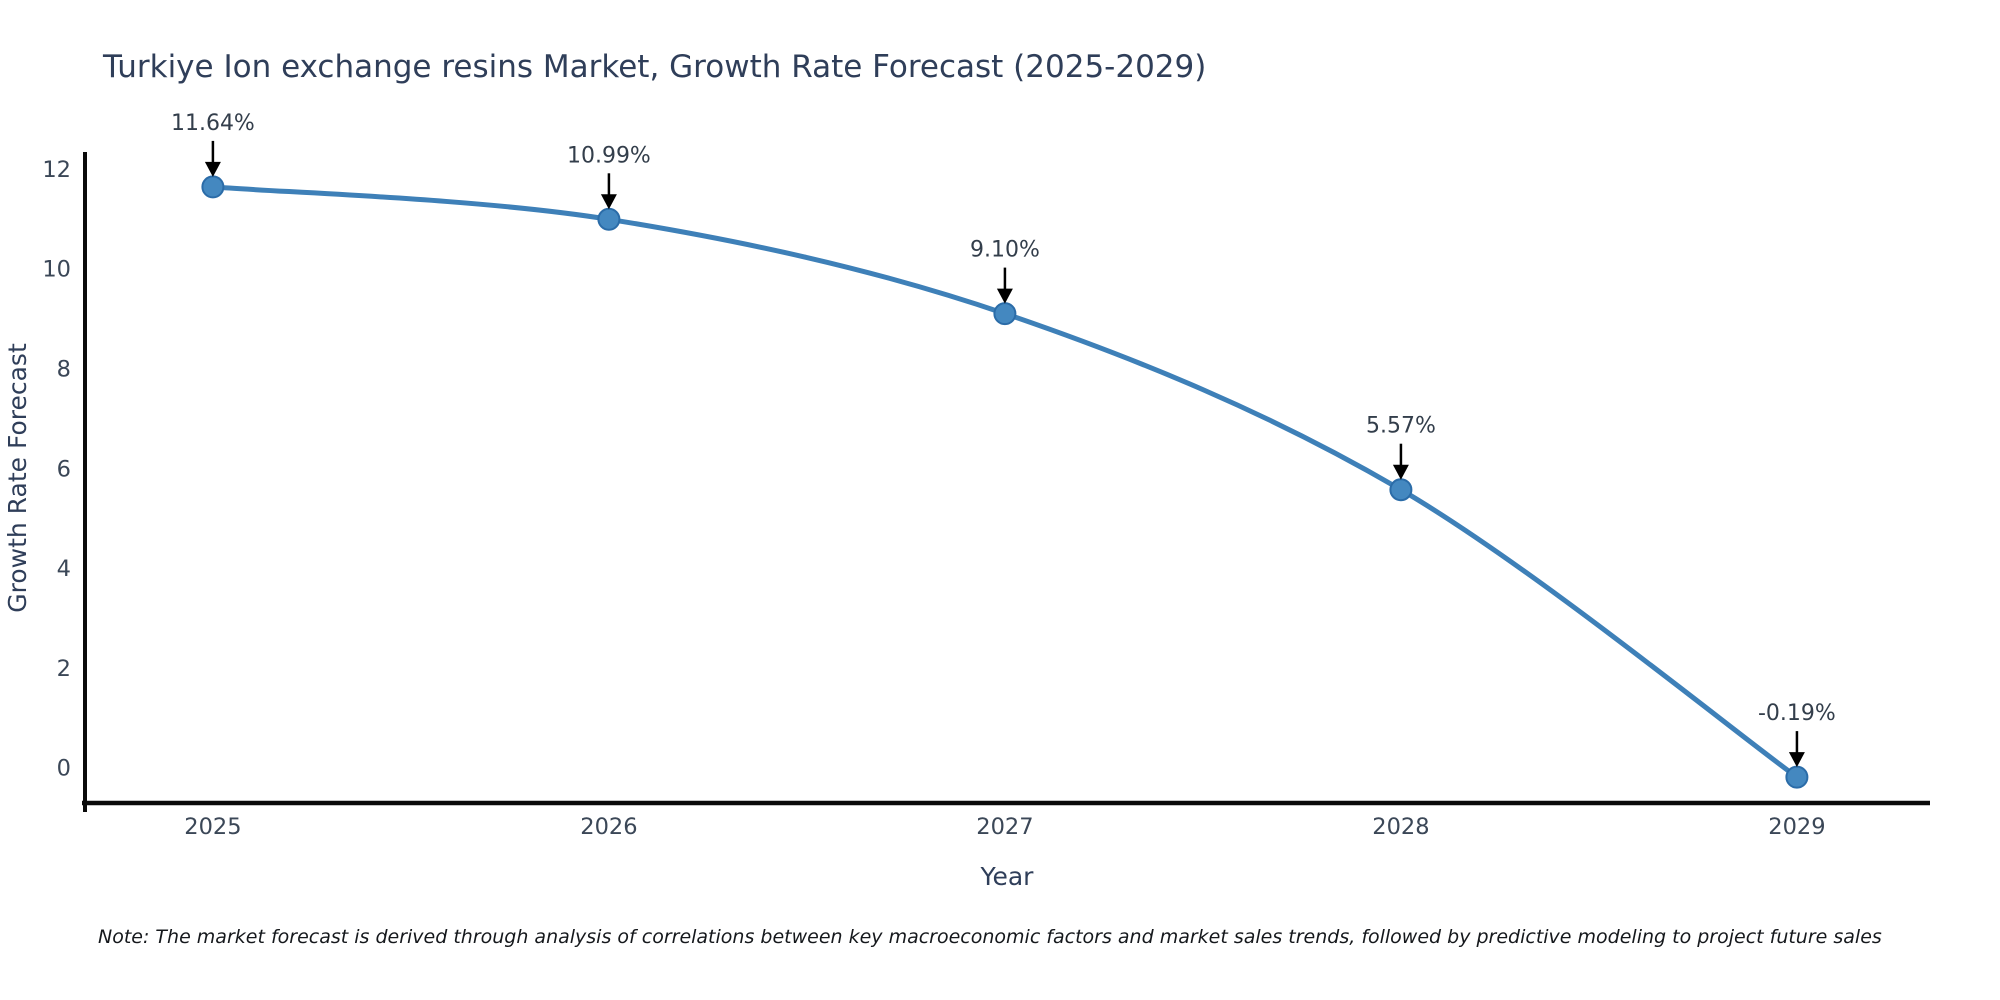  What do you see at coordinates (17, 478) in the screenshot?
I see `y-axis-title: Growth Rate Forecast` at bounding box center [17, 478].